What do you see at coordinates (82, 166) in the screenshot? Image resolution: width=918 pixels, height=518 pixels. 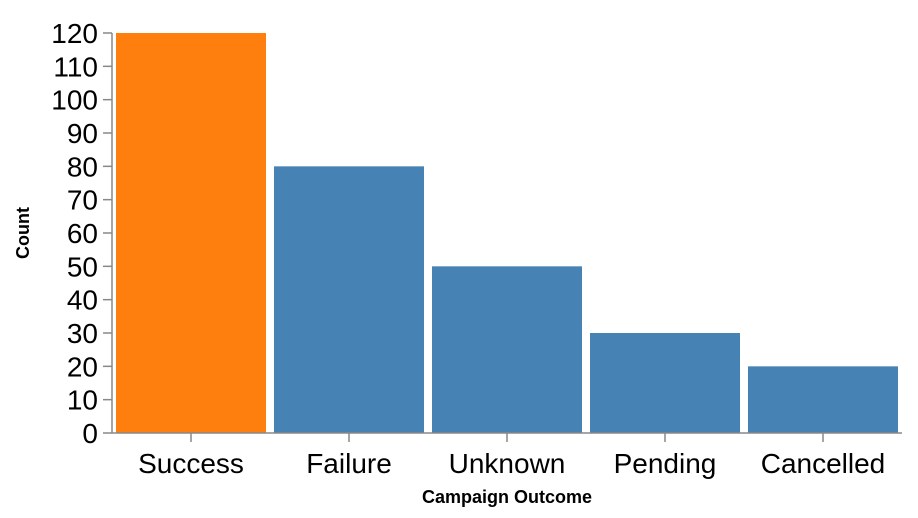 I see `y-tick-label: 80` at bounding box center [82, 166].